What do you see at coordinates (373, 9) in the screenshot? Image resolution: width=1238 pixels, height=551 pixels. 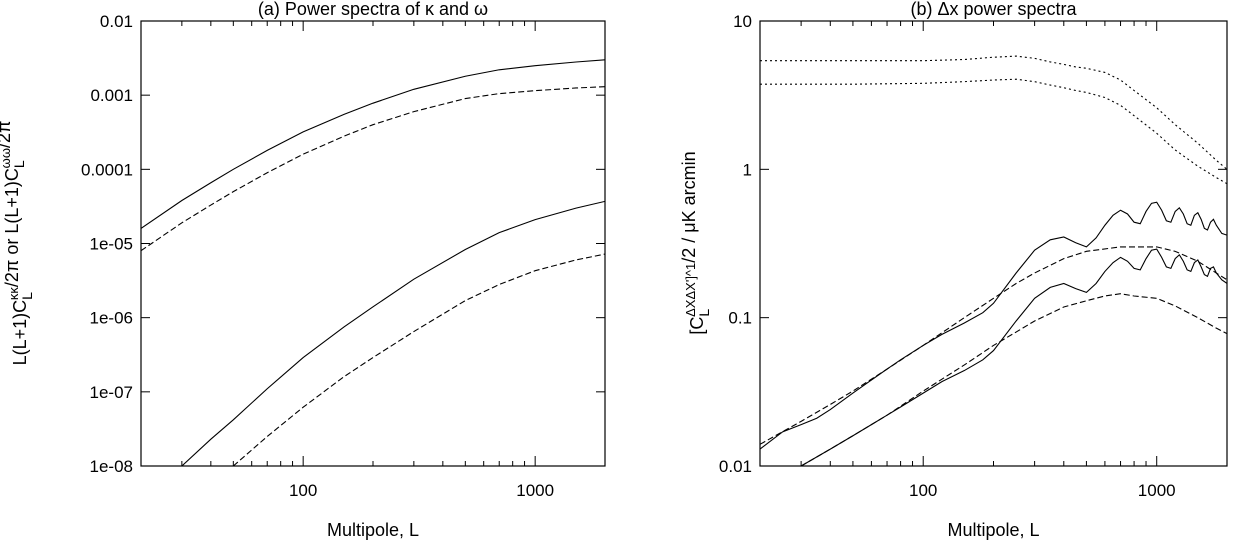 I see `panel-title: (a) Power spectra of κ and ω` at bounding box center [373, 9].